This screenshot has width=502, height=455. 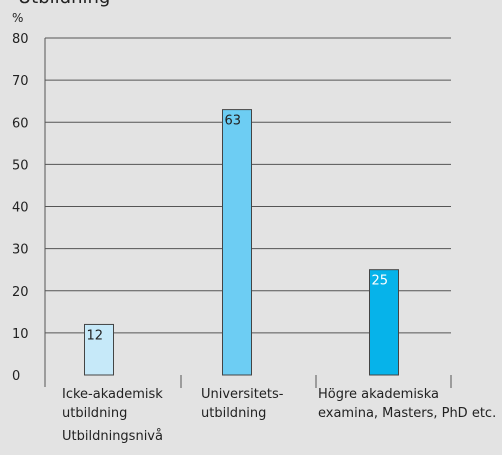 I want to click on bar-value-label-2: 25, so click(x=380, y=281).